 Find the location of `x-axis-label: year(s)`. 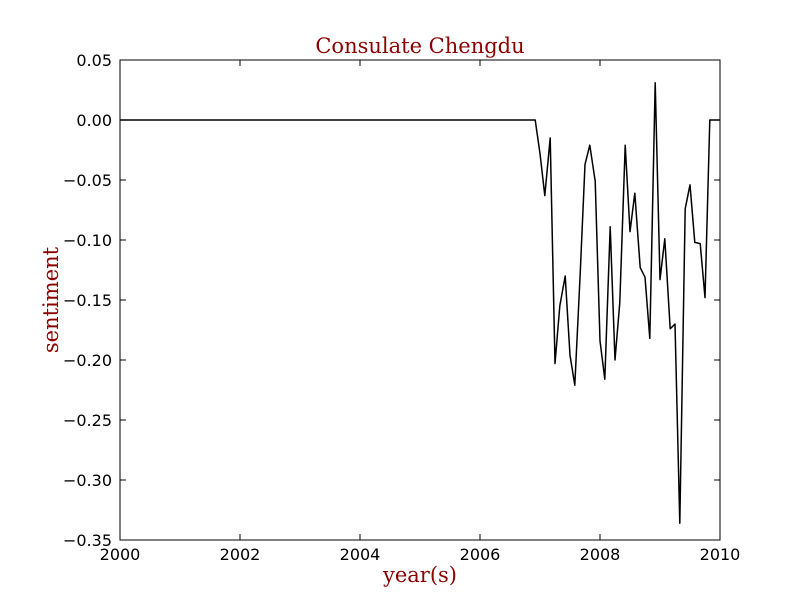

x-axis-label: year(s) is located at coordinates (419, 575).